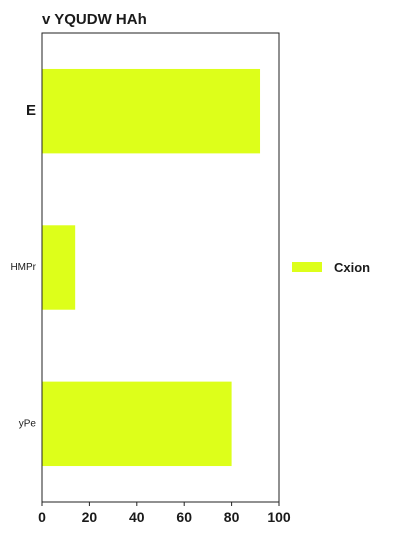 The height and width of the screenshot is (536, 402). Describe the element at coordinates (279, 517) in the screenshot. I see `x-tick-label-100: 100` at that location.